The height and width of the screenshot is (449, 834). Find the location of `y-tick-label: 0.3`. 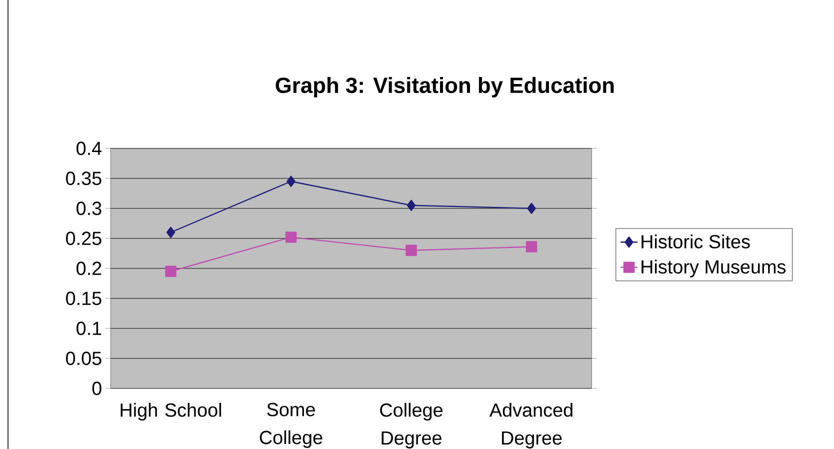

y-tick-label: 0.3 is located at coordinates (89, 209).